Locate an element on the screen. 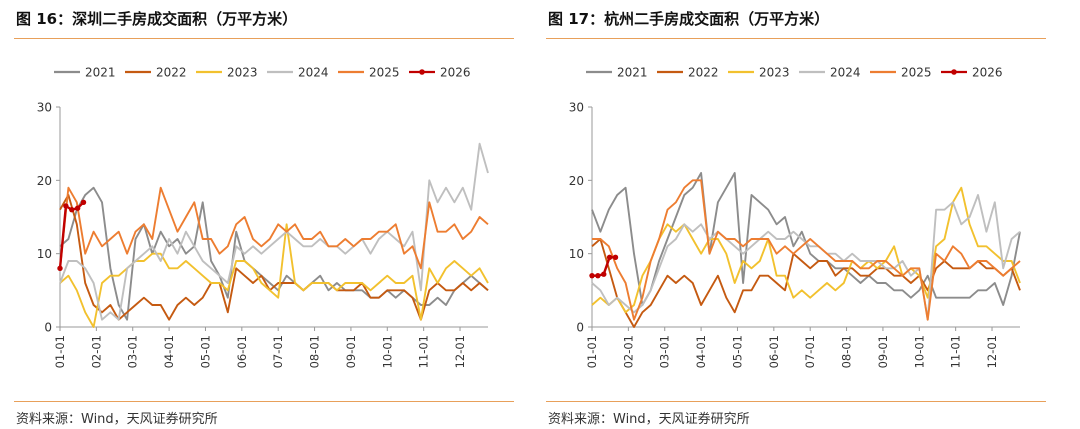 Image resolution: width=1080 pixels, height=429 pixels. series-line-2021 is located at coordinates (806, 239).